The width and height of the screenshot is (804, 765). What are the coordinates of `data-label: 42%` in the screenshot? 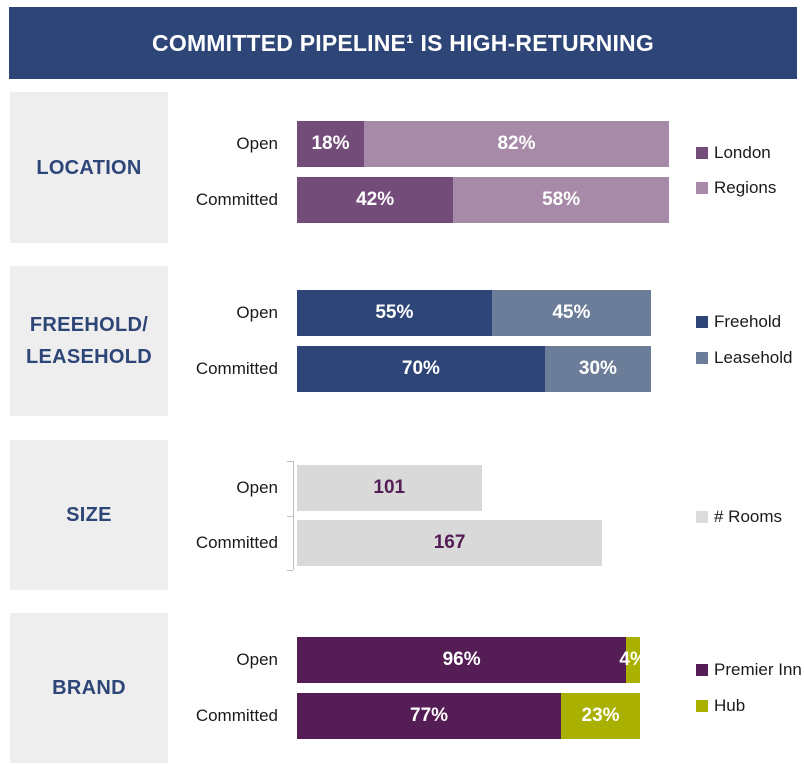 It's located at (375, 199).